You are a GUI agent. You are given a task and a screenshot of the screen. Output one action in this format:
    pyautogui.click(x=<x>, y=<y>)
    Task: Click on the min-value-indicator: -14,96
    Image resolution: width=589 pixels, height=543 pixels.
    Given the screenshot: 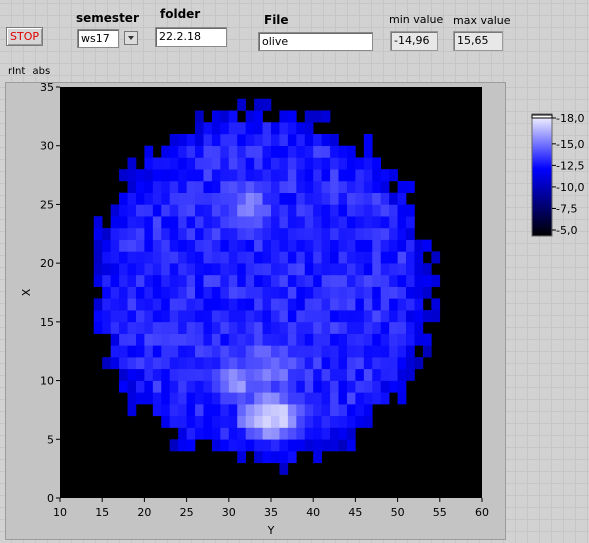 What is the action you would take?
    pyautogui.click(x=414, y=41)
    